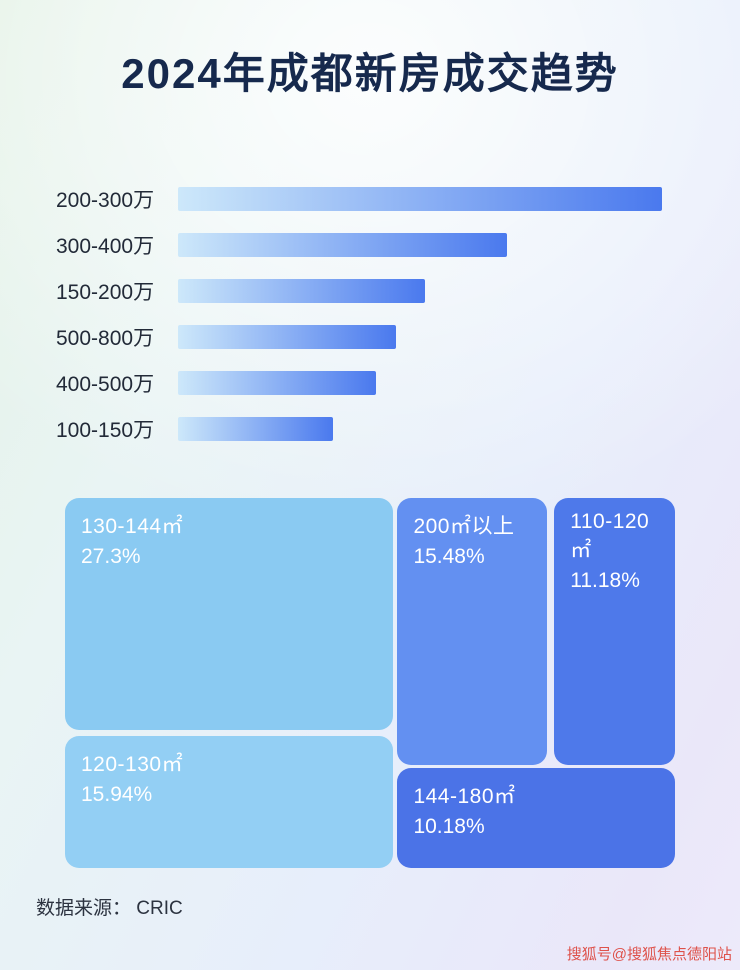 The width and height of the screenshot is (740, 970). Describe the element at coordinates (105, 338) in the screenshot. I see `bar-category-label: 500-800万` at that location.